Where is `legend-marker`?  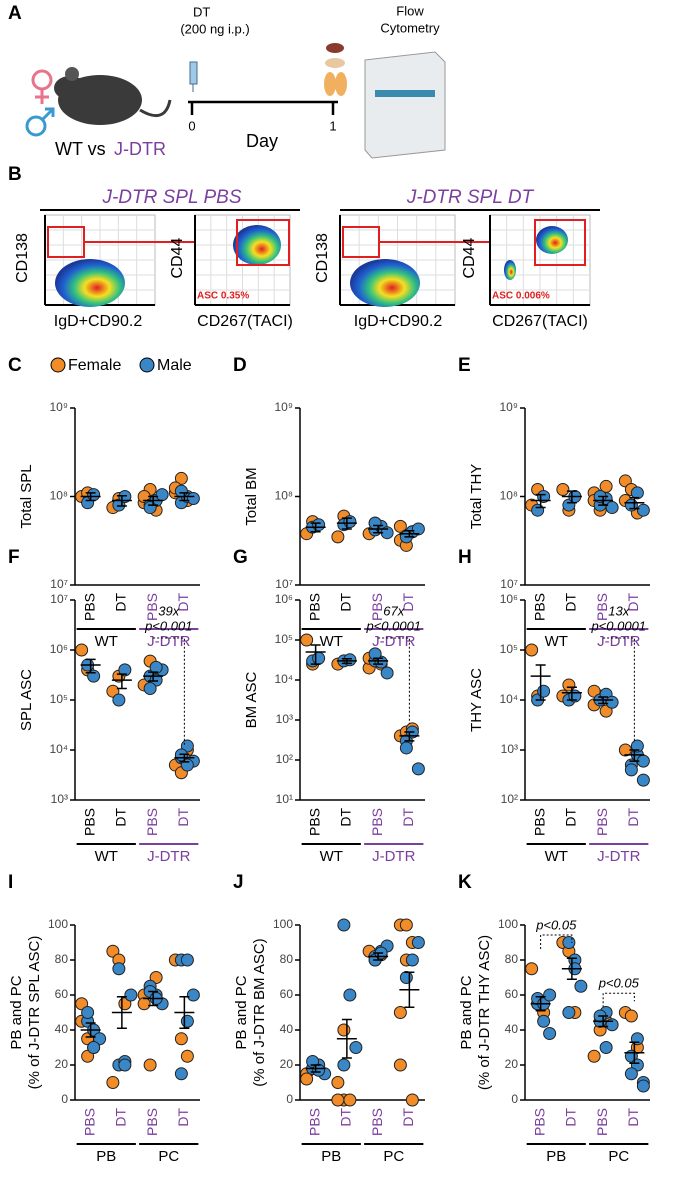 legend-marker is located at coordinates (147, 365).